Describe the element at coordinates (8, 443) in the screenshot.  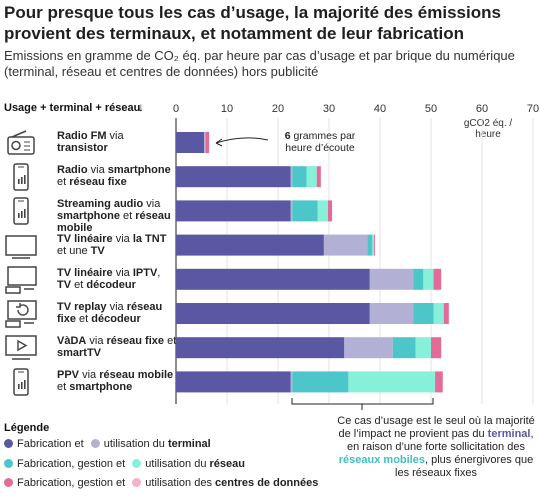
I see `legend-dot-terminal-fab` at that location.